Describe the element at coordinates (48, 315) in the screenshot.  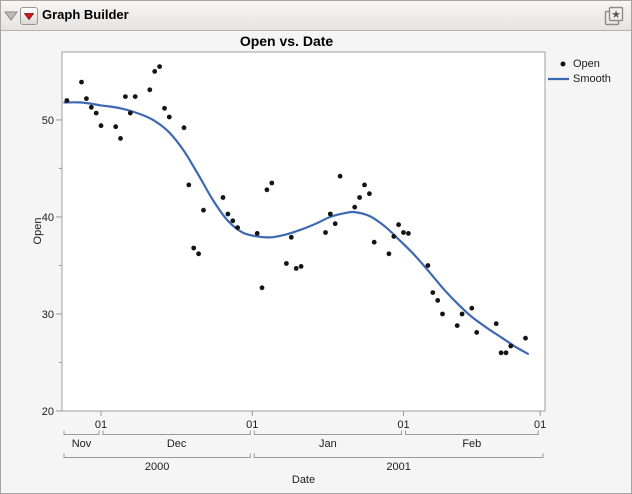
I see `y-tick-label: 30` at that location.